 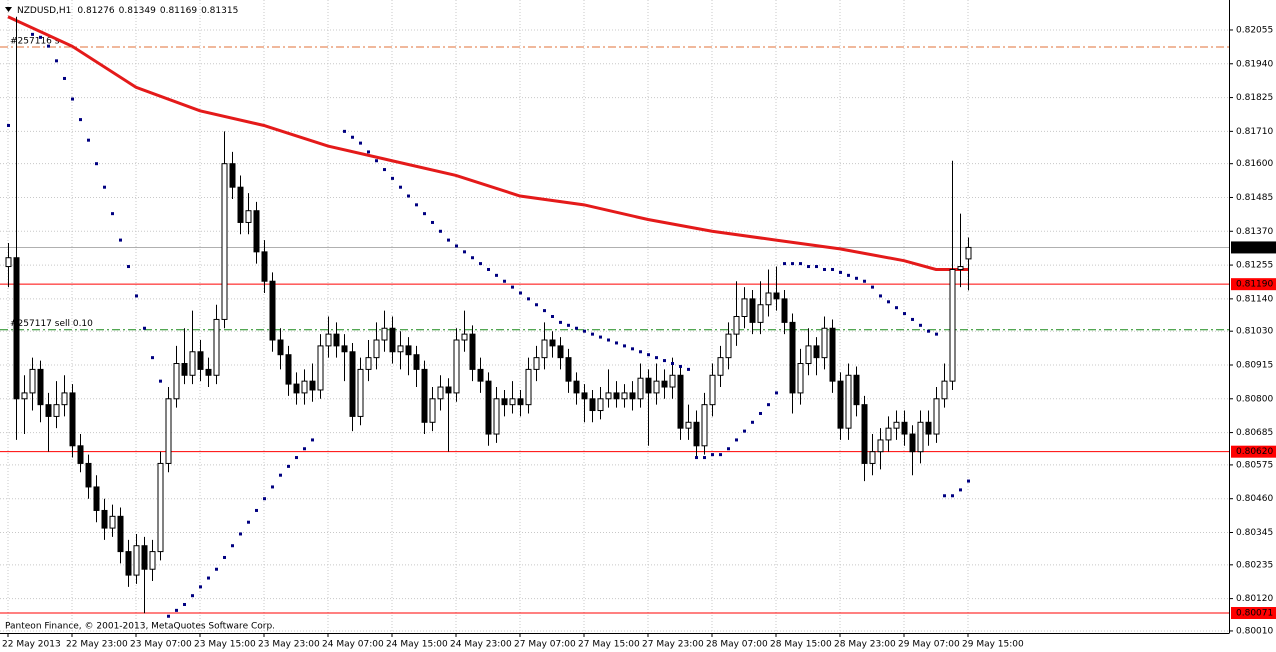 What do you see at coordinates (1253, 613) in the screenshot?
I see `level-price-box` at bounding box center [1253, 613].